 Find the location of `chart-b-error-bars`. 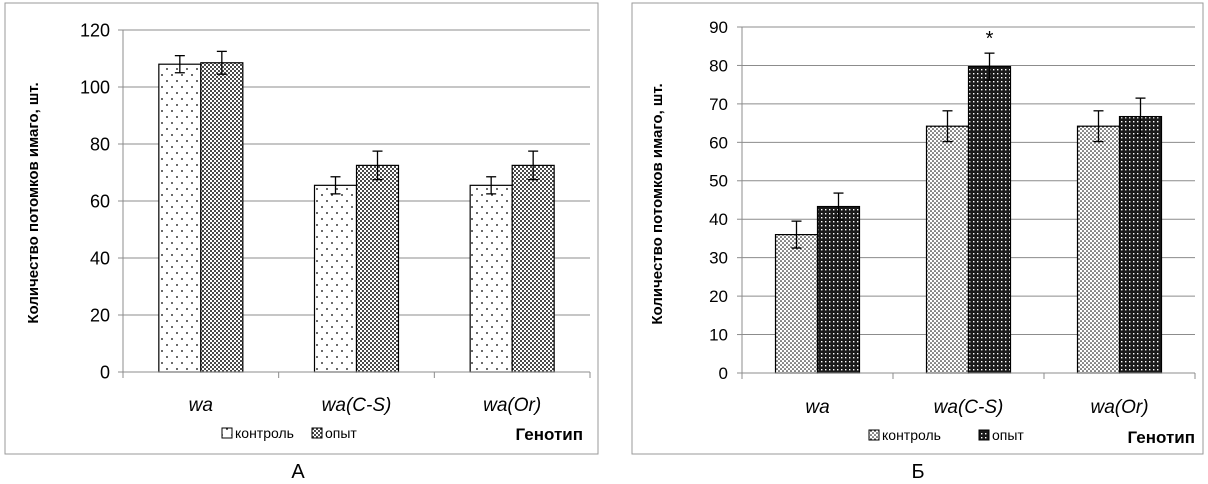

chart-b-error-bars is located at coordinates (968, 150).